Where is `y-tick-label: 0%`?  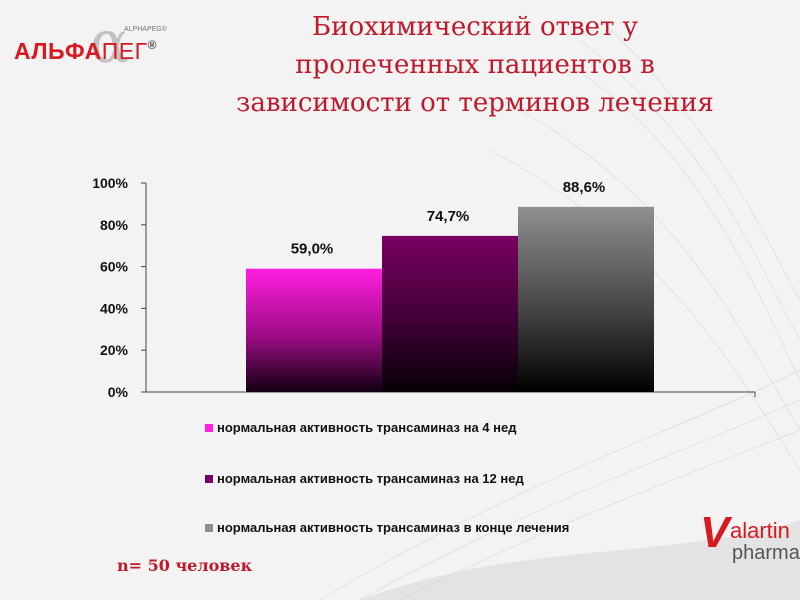
y-tick-label: 0% is located at coordinates (118, 392).